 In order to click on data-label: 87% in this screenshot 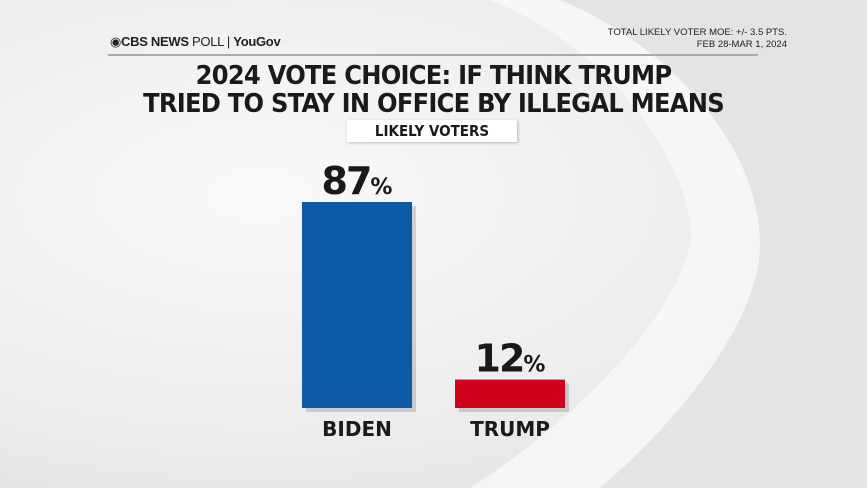, I will do `click(357, 181)`.